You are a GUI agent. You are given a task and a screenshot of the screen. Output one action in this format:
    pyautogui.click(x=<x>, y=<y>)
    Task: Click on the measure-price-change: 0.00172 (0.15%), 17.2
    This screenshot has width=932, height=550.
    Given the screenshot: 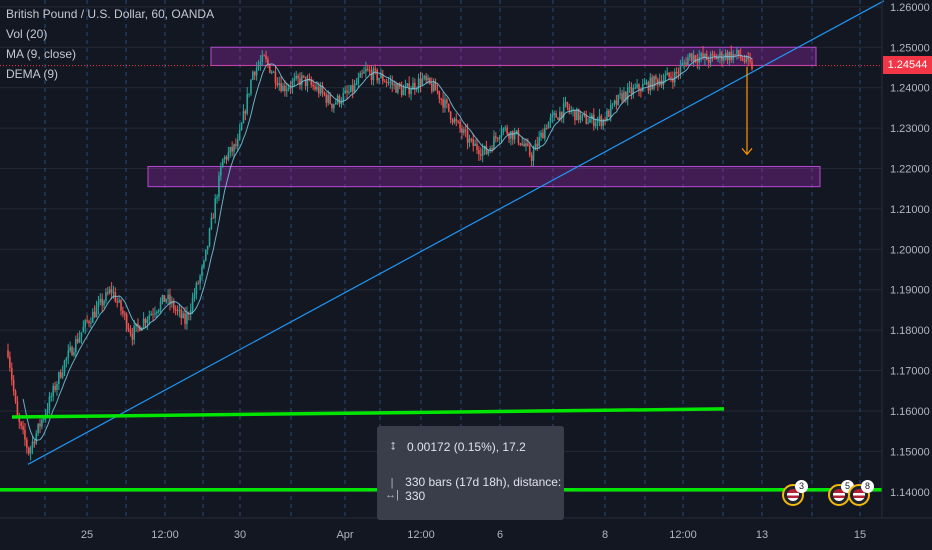 What is the action you would take?
    pyautogui.click(x=466, y=447)
    